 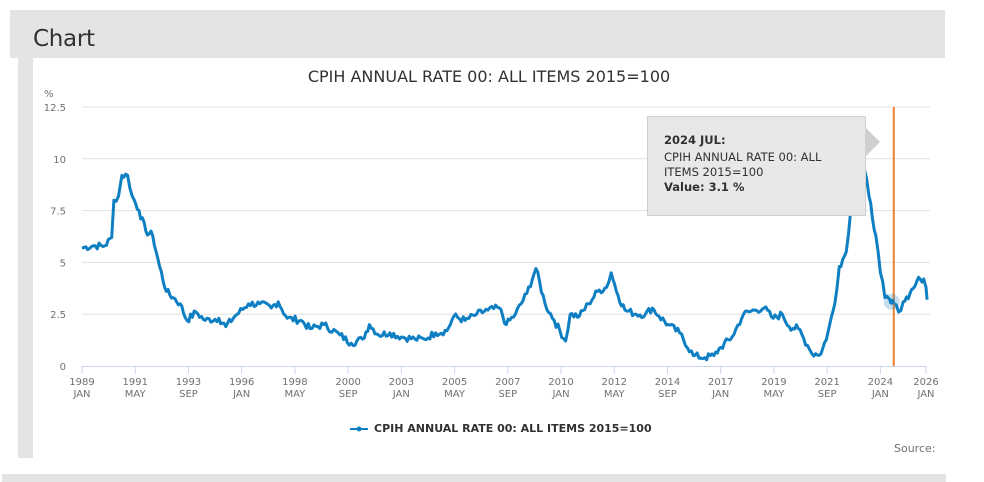 What do you see at coordinates (63, 263) in the screenshot?
I see `y-tick-label: 5` at bounding box center [63, 263].